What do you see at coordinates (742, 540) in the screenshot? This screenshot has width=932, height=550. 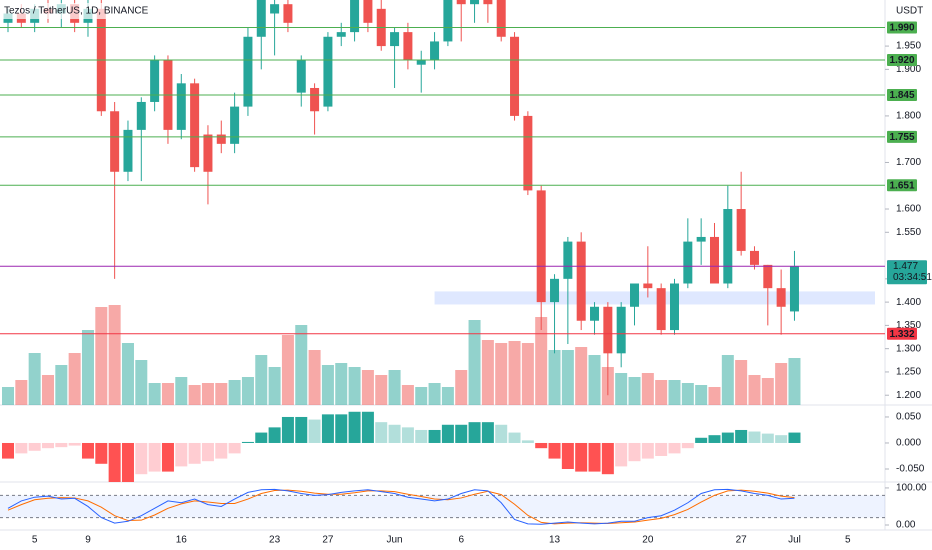 I see `x-tick-label: 27` at bounding box center [742, 540].